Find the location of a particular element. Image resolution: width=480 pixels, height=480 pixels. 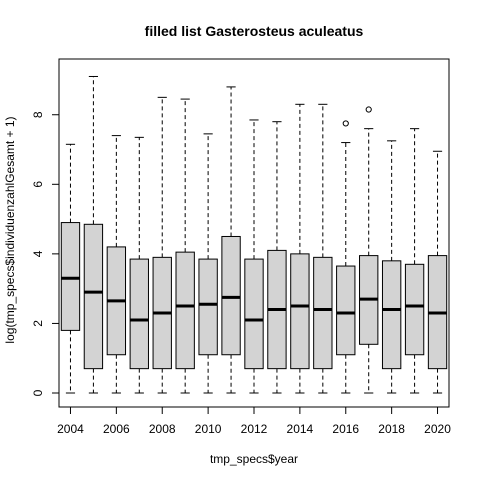

box-2005 is located at coordinates (93, 296).